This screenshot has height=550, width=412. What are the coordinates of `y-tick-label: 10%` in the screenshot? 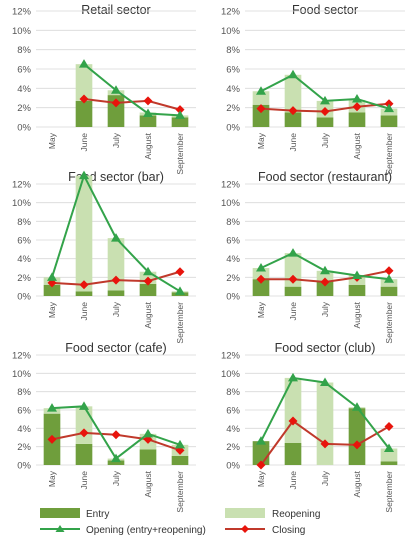 It's located at (231, 203).